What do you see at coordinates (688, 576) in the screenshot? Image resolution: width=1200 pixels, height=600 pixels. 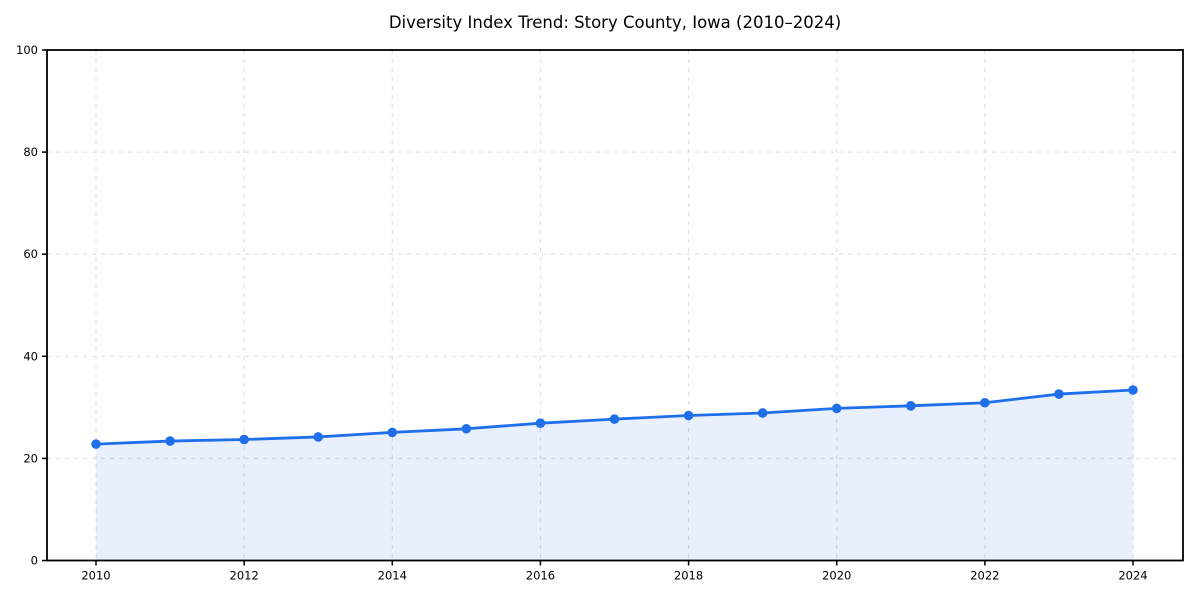 I see `x-tick-label: 2018` at bounding box center [688, 576].